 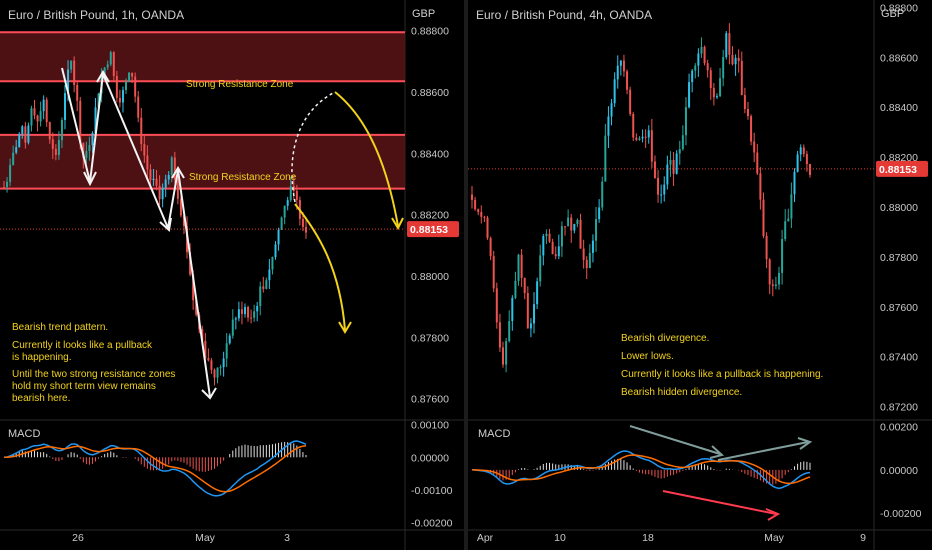 I want to click on left-zone-label-lower: Strong Resistance Zone, so click(x=243, y=177).